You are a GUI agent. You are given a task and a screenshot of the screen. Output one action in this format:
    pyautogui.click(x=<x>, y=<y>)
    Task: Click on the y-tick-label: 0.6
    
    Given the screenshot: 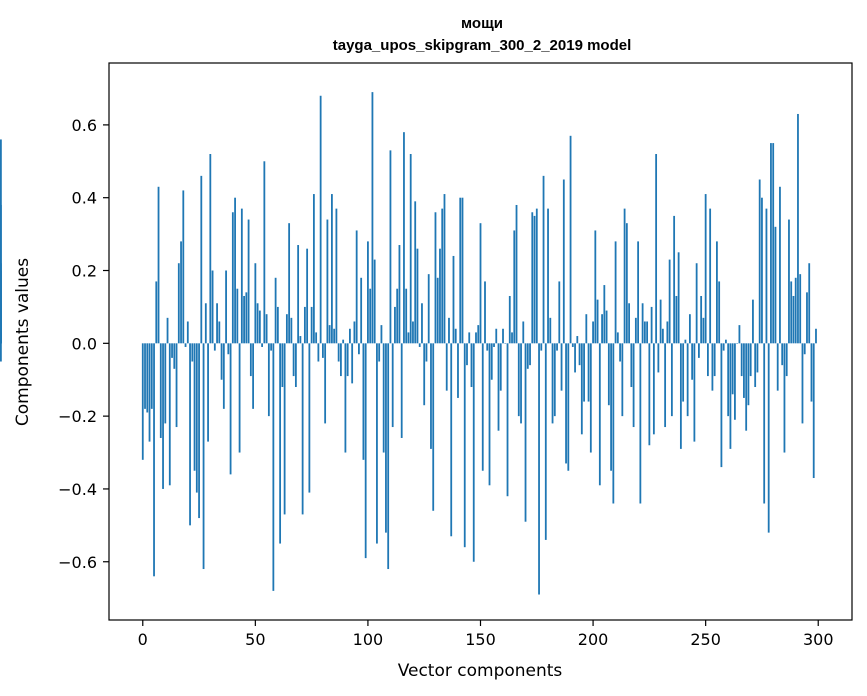 What is the action you would take?
    pyautogui.click(x=84, y=125)
    